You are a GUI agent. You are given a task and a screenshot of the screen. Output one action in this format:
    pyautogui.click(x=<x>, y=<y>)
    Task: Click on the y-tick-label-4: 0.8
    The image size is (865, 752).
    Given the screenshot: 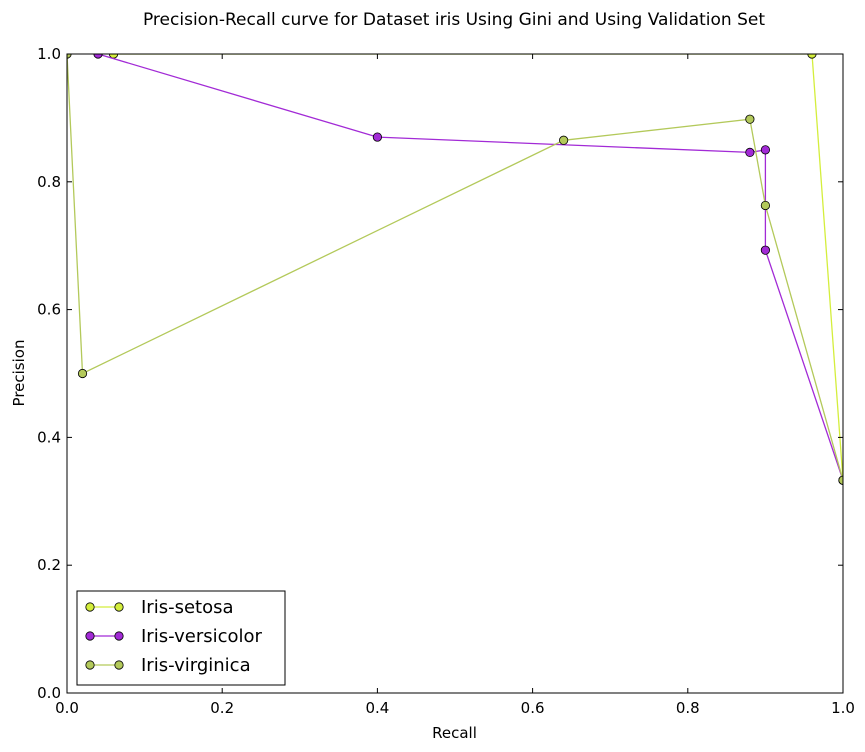 What is the action you would take?
    pyautogui.click(x=49, y=182)
    